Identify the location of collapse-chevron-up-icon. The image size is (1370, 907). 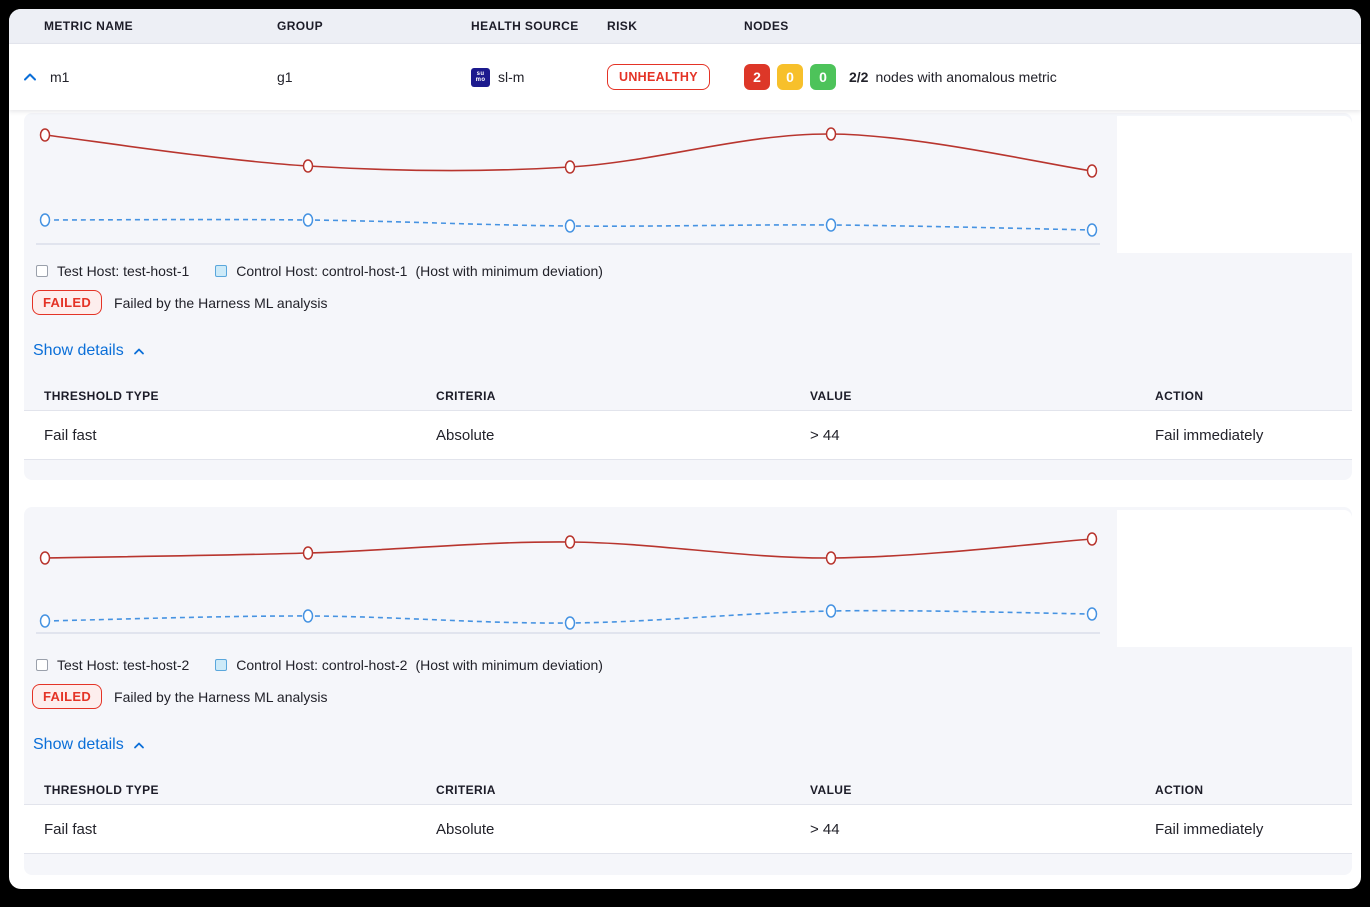
(30, 77).